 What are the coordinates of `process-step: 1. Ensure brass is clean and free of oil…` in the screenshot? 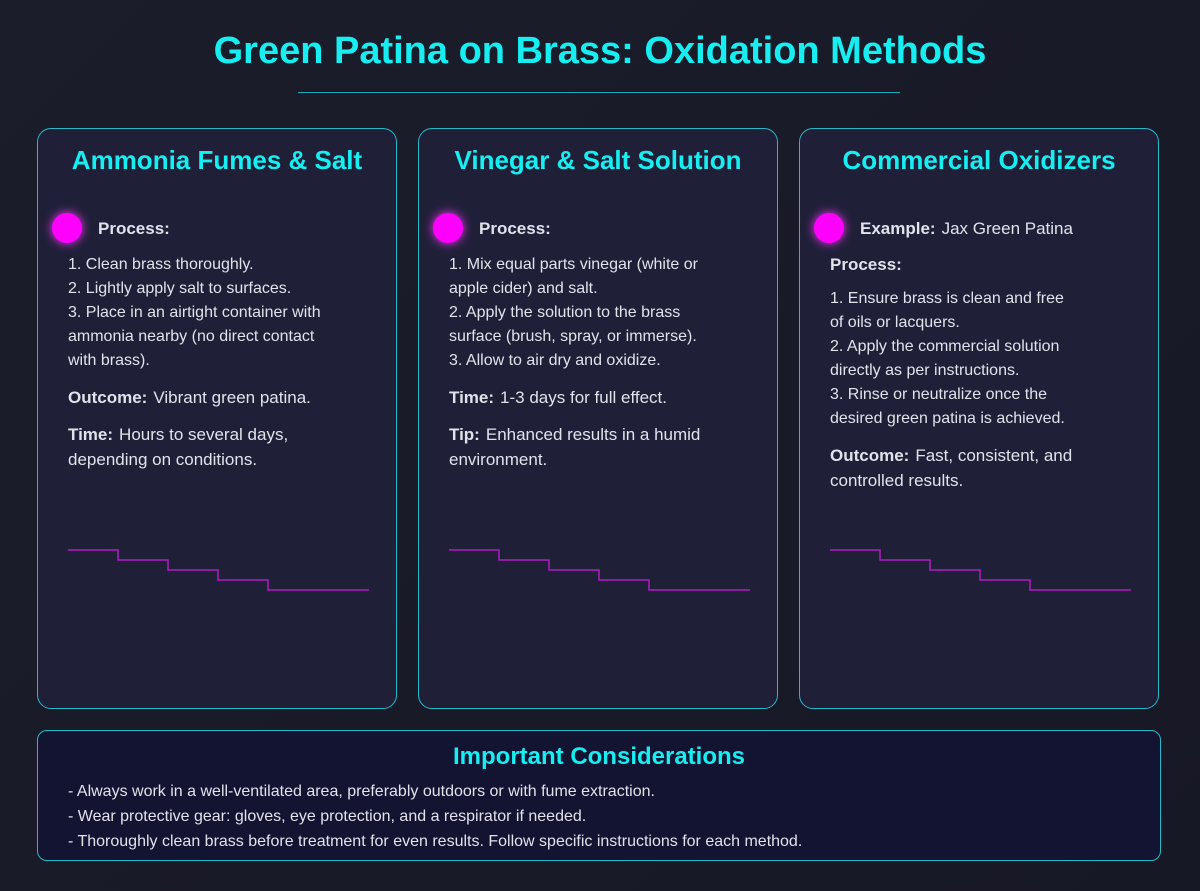 It's located at (947, 310).